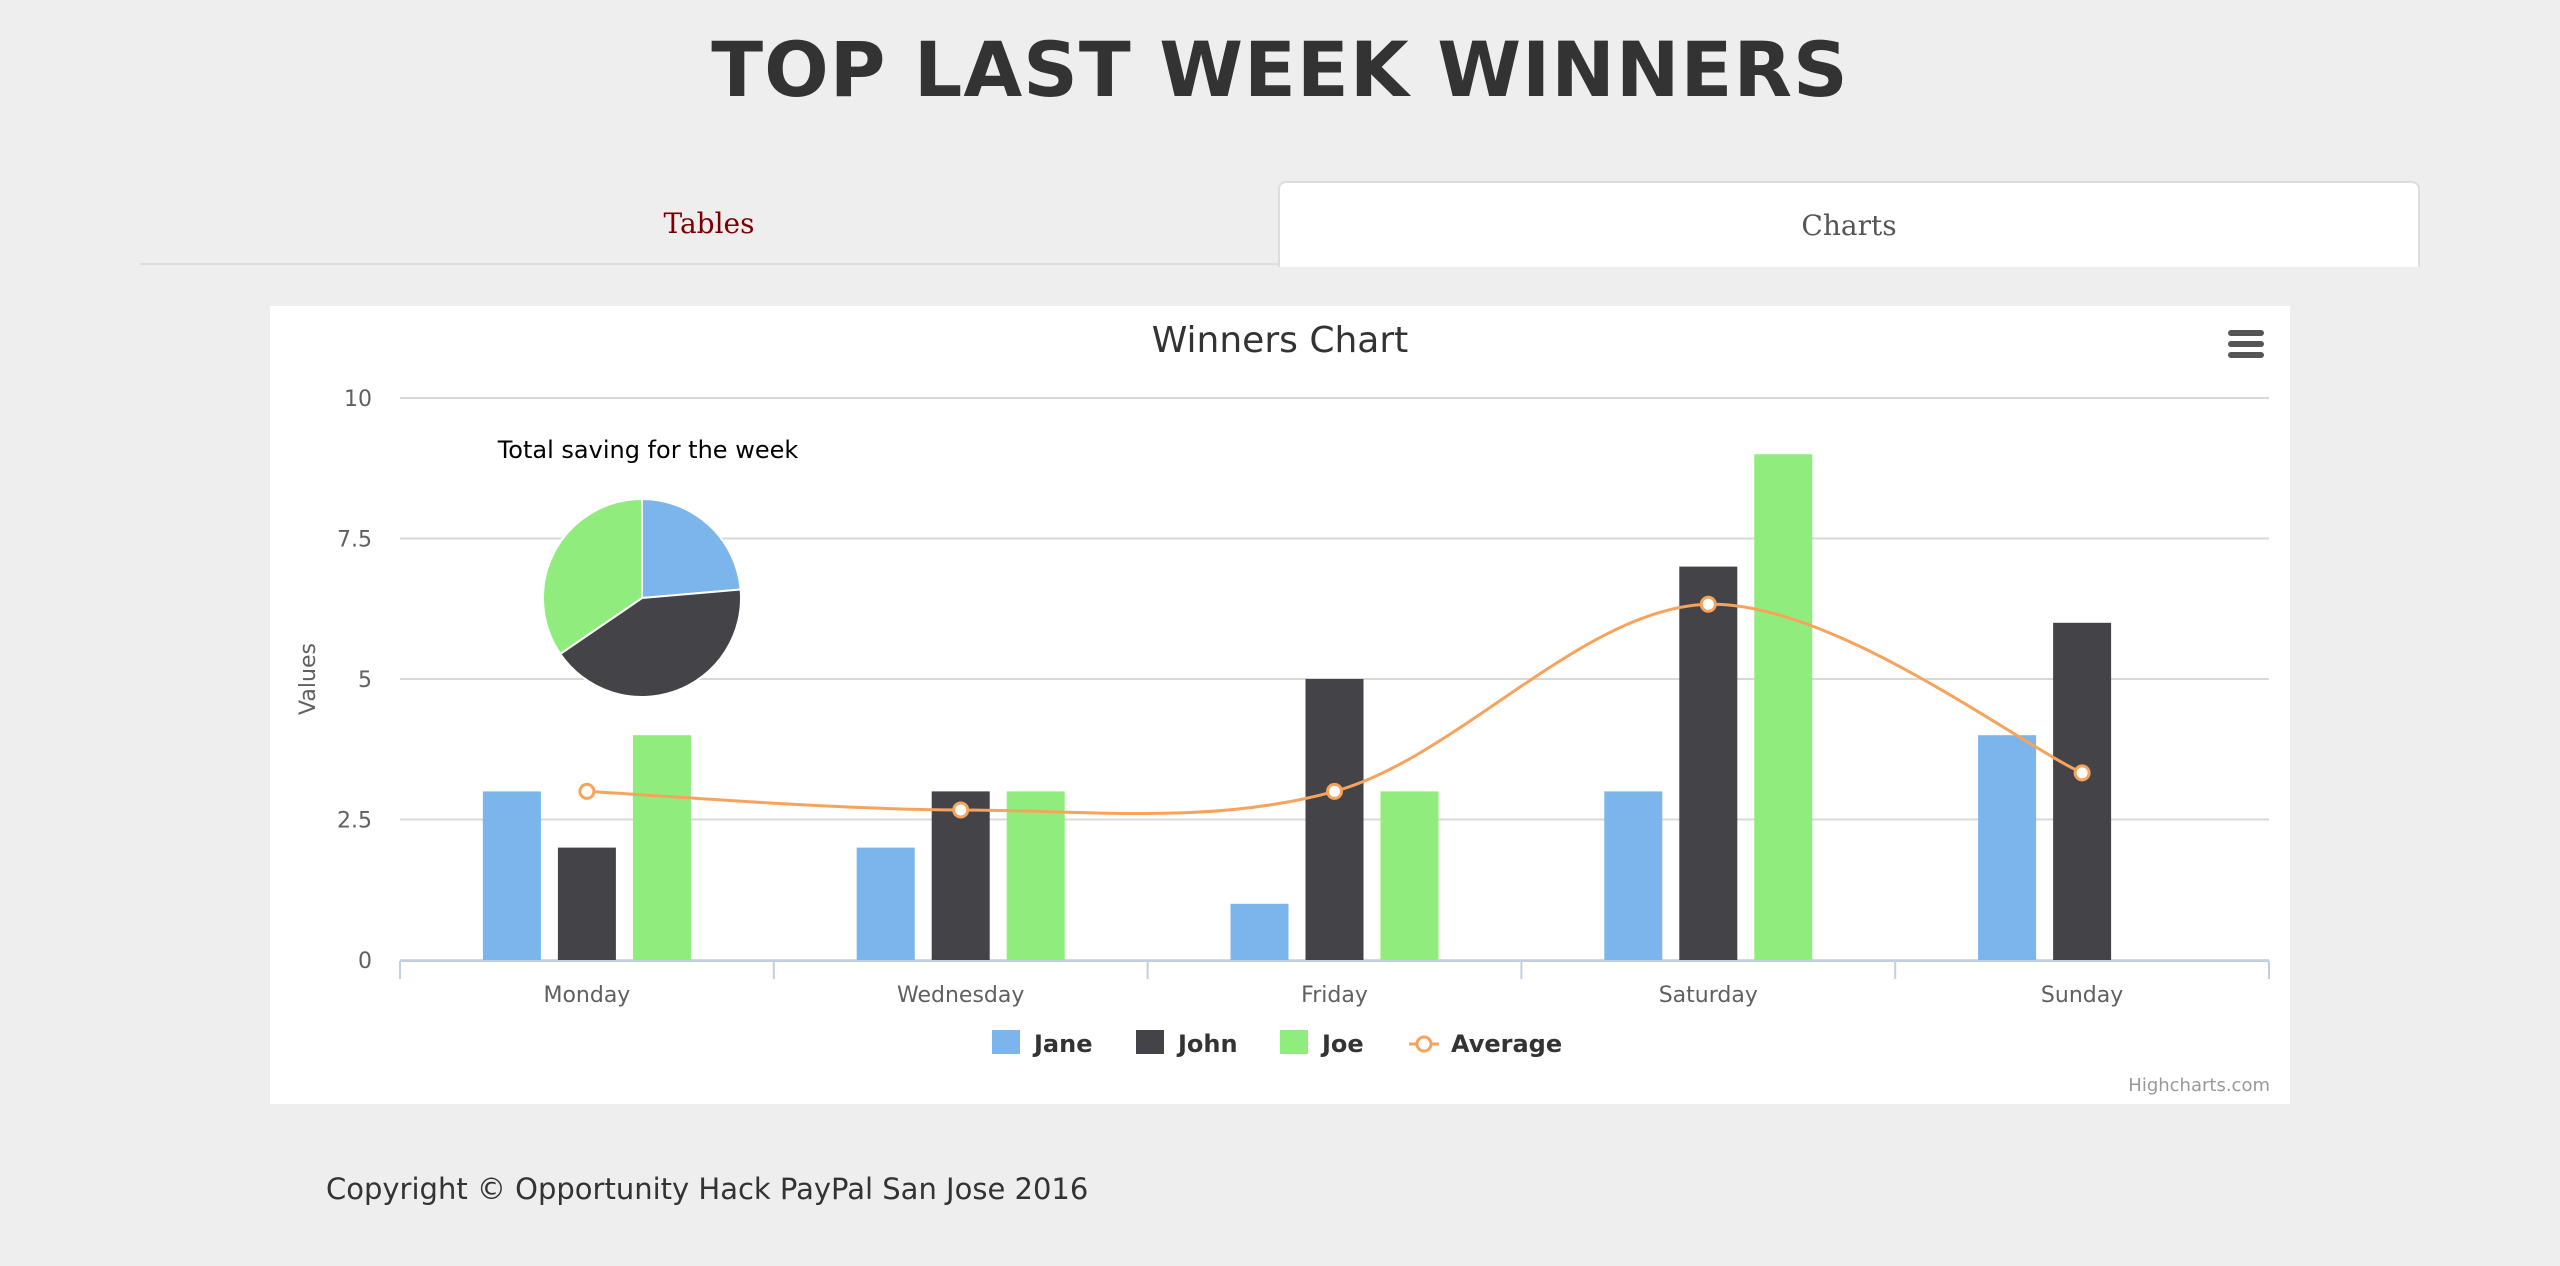 The width and height of the screenshot is (2560, 1266). I want to click on pie-slice-joe, so click(592, 576).